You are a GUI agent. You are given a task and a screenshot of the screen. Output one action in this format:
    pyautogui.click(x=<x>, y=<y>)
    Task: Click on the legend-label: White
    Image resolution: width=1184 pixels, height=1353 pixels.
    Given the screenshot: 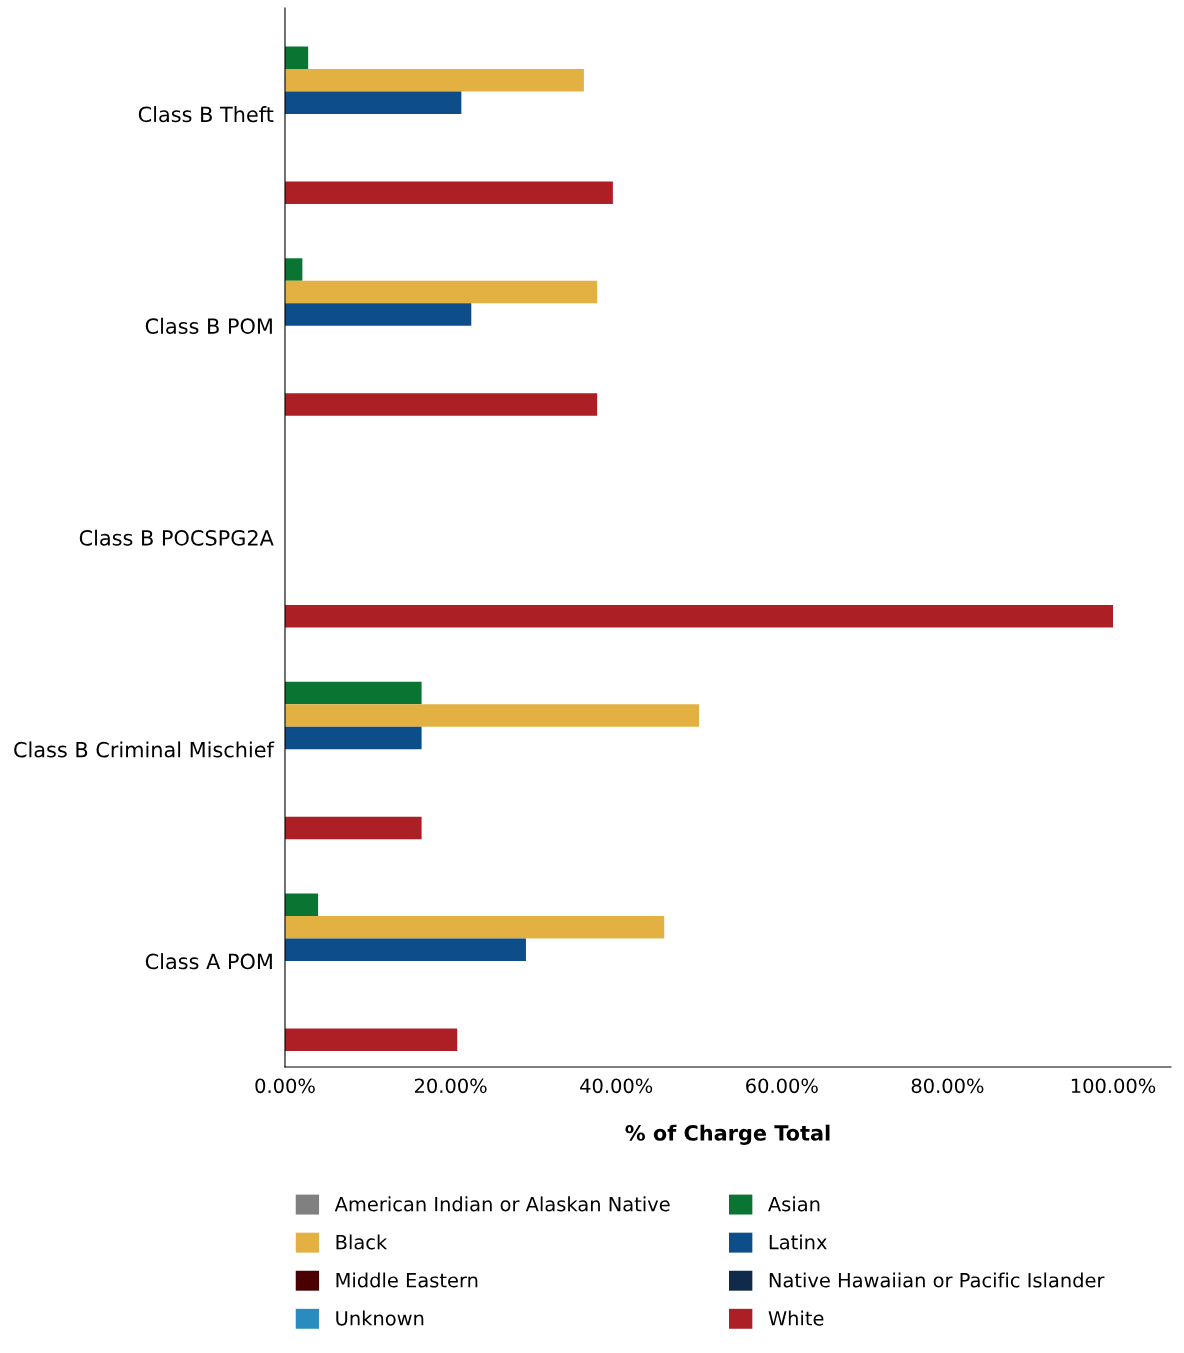 What is the action you would take?
    pyautogui.click(x=796, y=1318)
    